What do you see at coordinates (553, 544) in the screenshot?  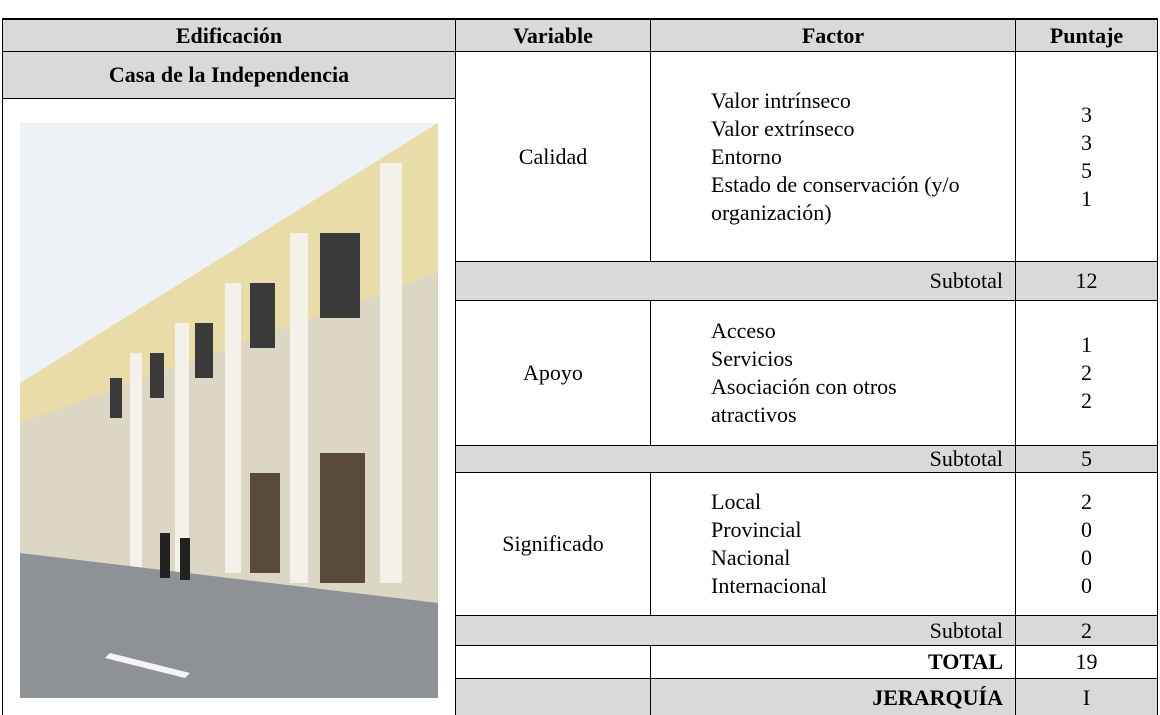 I see `variable-cell: Significado` at bounding box center [553, 544].